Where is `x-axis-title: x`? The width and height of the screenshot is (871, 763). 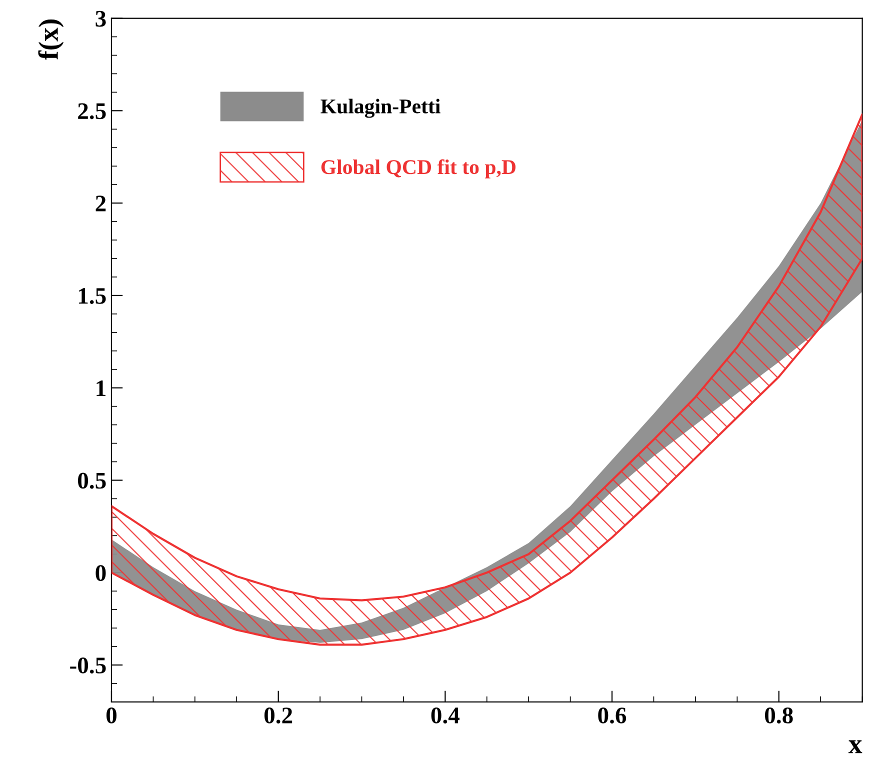
x-axis-title: x is located at coordinates (855, 747).